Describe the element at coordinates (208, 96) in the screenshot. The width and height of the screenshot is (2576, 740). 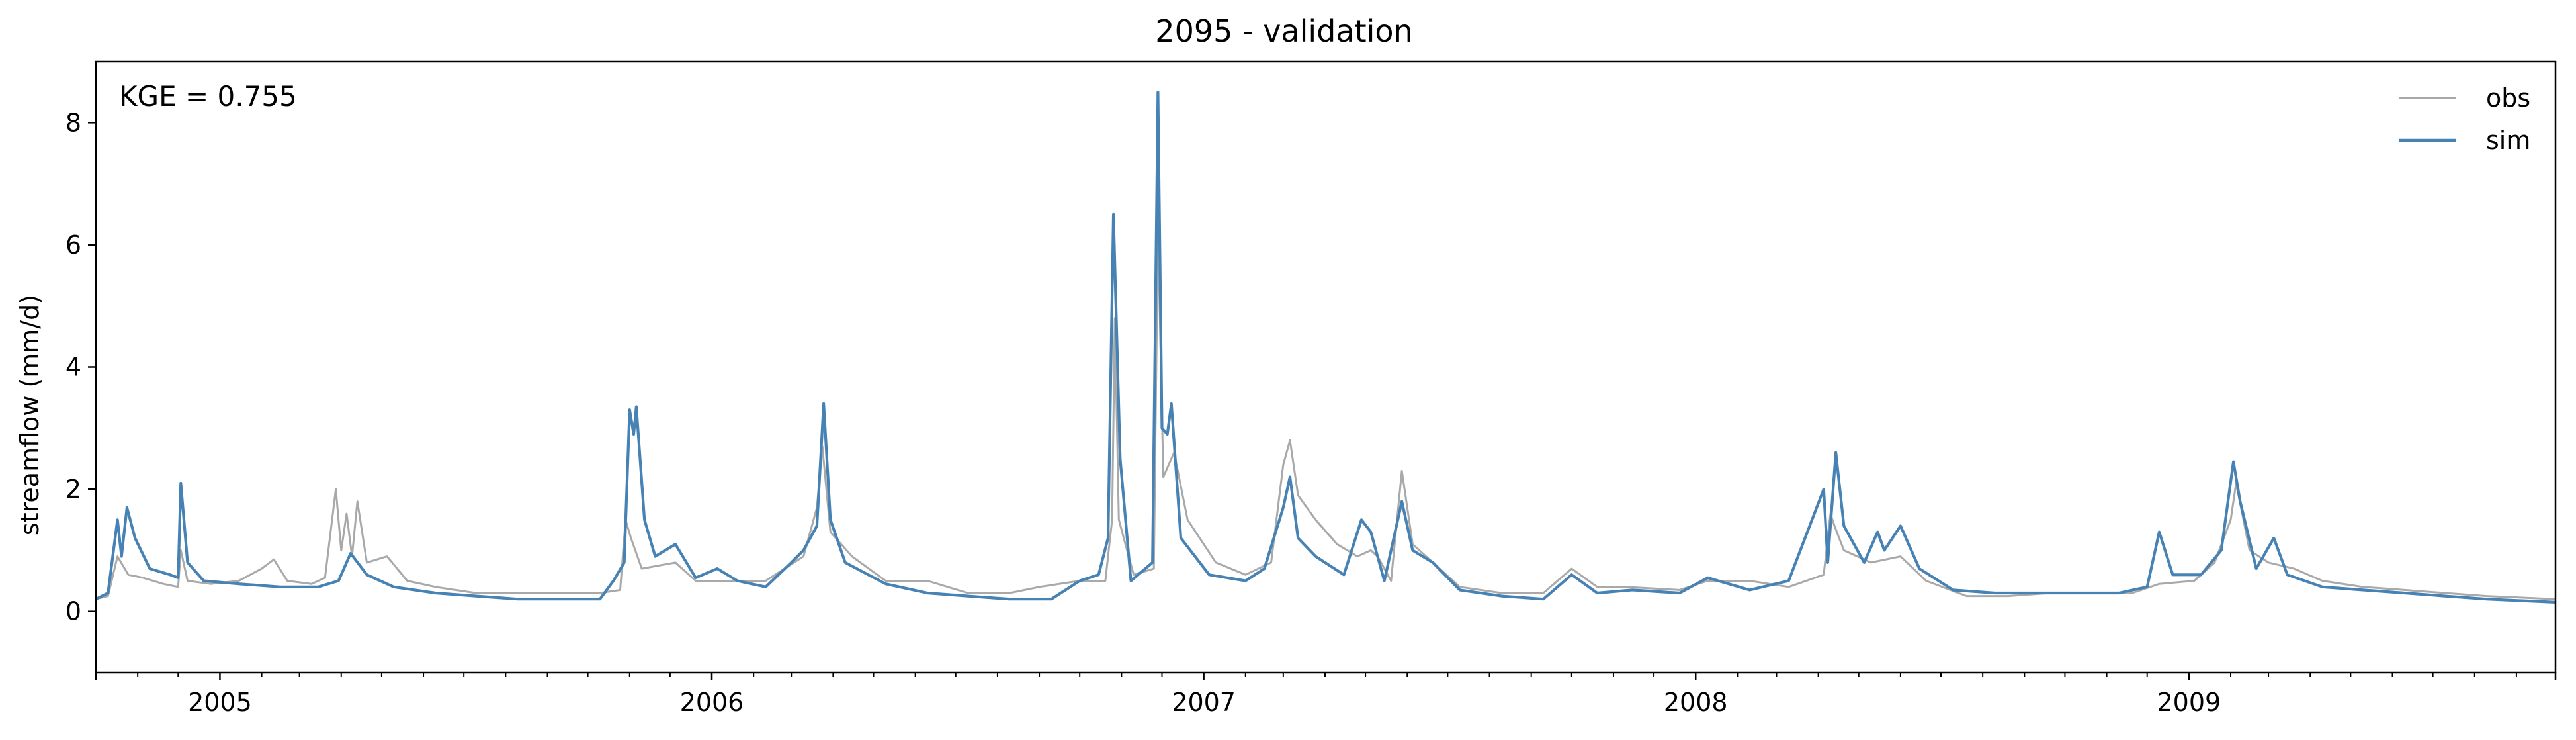
I see `kge-annotation: KGE = 0.755` at that location.